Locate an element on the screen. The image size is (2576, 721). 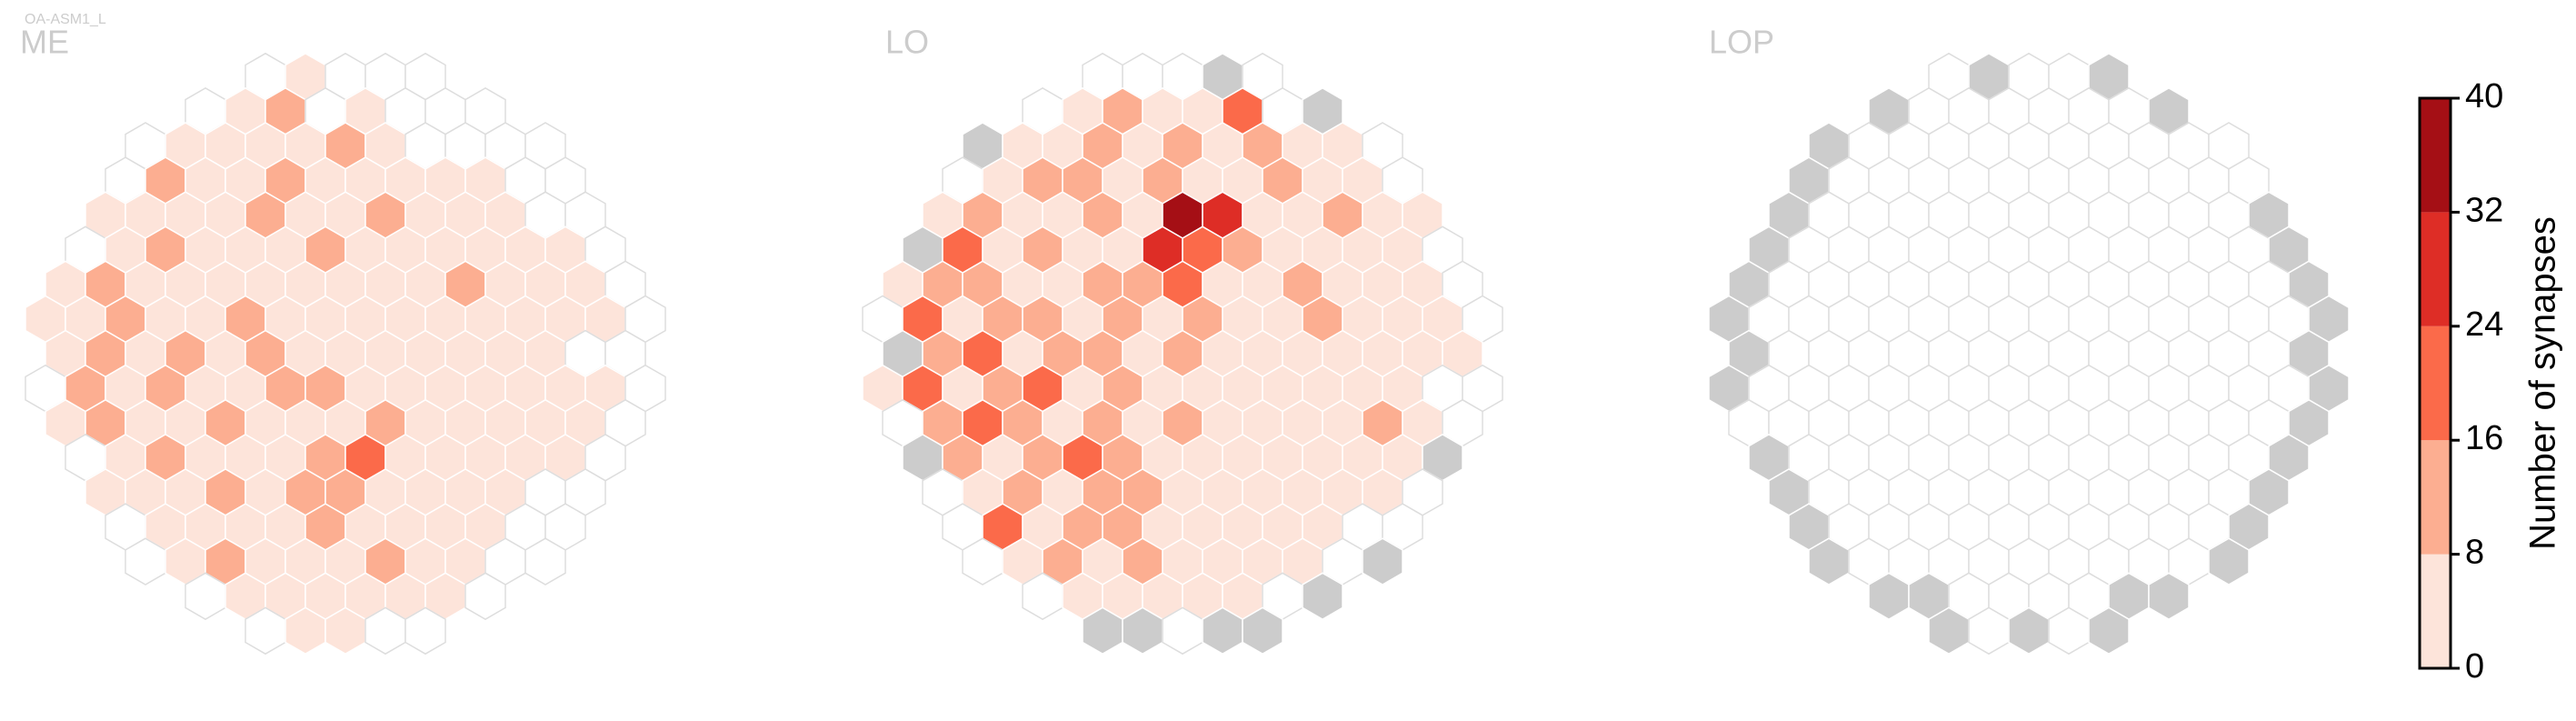
colorbar-tick-label: 40 is located at coordinates (2484, 96).